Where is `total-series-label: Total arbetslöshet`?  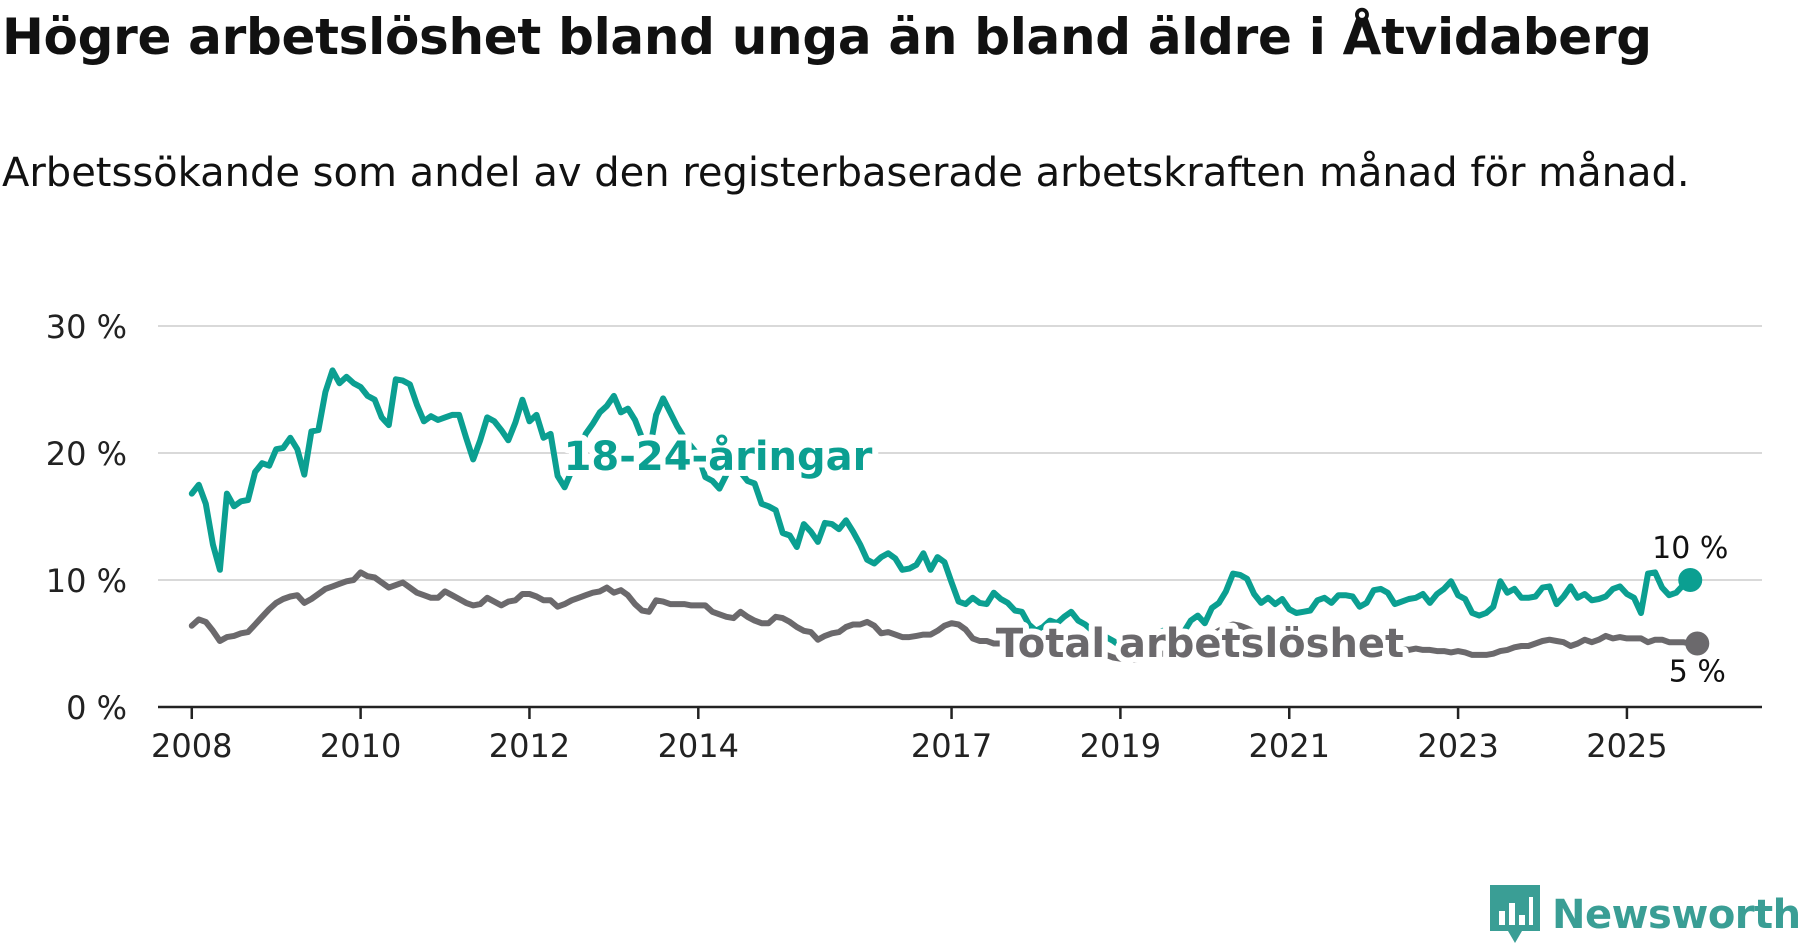
total-series-label: Total arbetslöshet is located at coordinates (1200, 644).